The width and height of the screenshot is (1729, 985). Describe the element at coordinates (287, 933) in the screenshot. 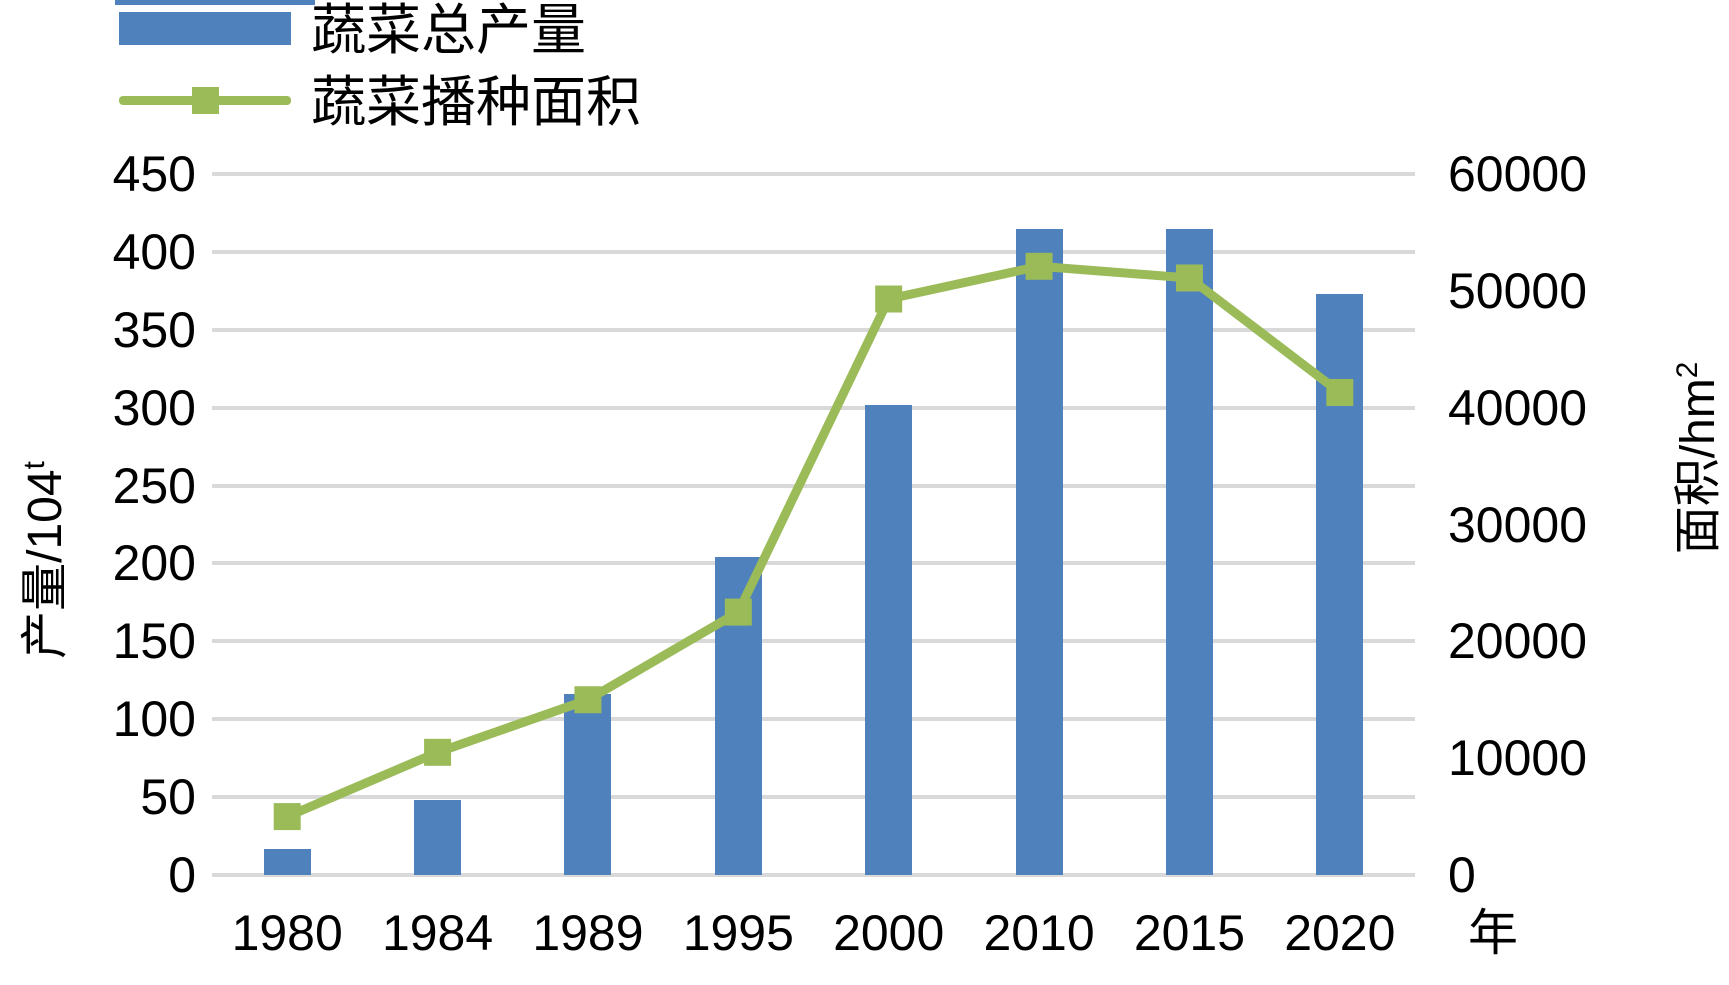

I see `x-label-1980: 1980` at that location.